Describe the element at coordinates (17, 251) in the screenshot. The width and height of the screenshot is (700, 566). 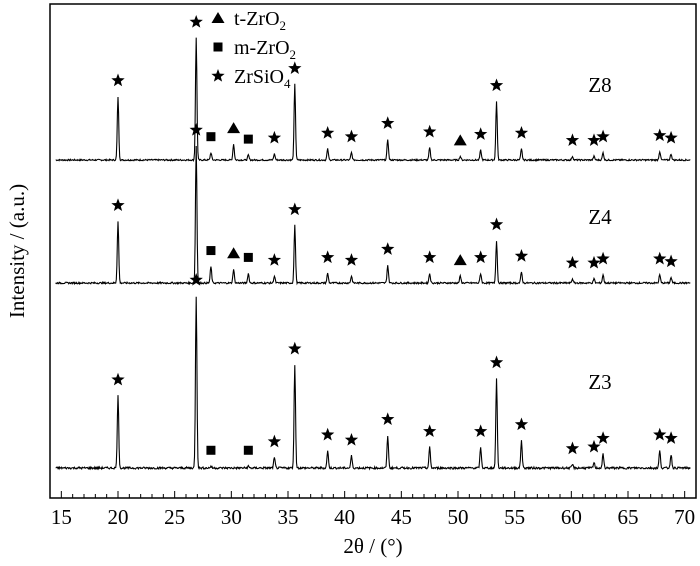
I see `y-axis-label: Intensity / (a.u.)` at that location.